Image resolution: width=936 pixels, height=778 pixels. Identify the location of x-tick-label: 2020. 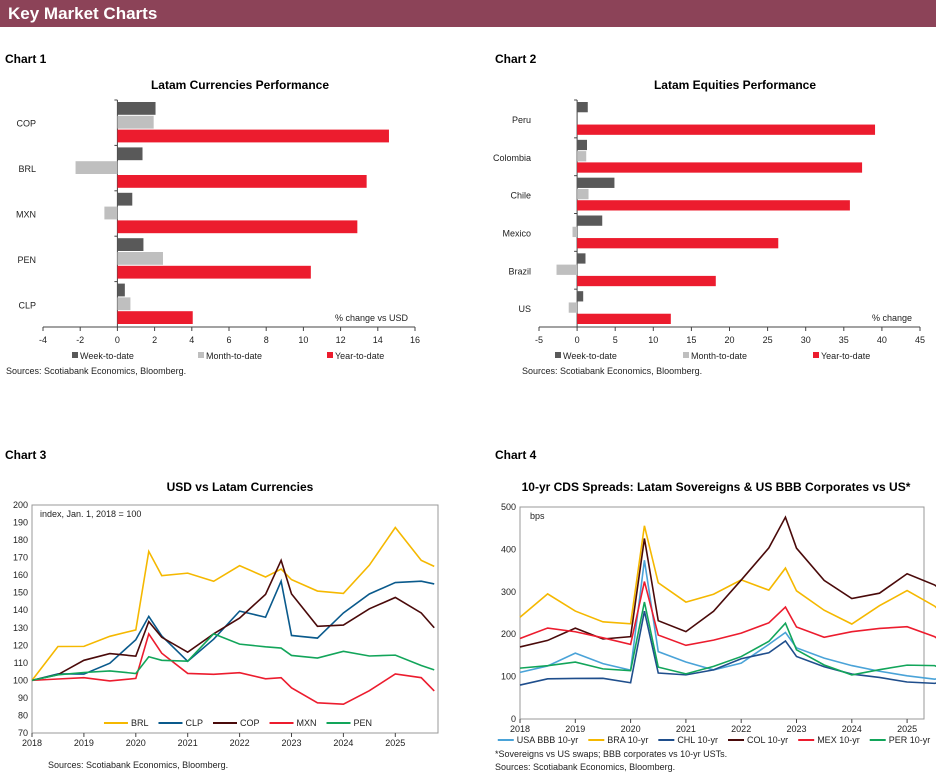
(136, 743).